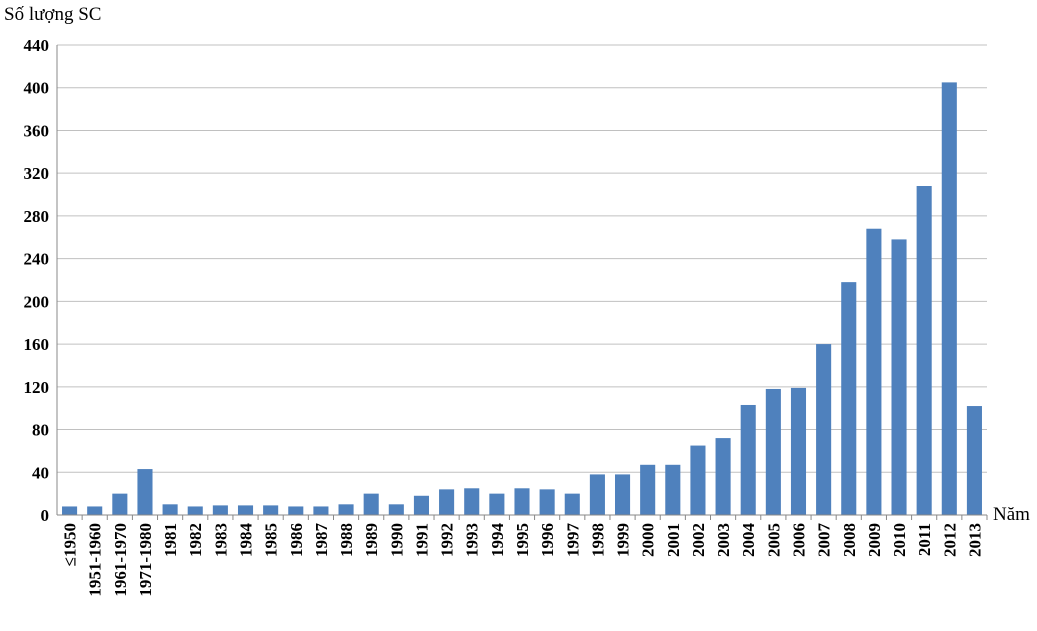 The width and height of the screenshot is (1037, 631). Describe the element at coordinates (874, 540) in the screenshot. I see `x-tick-label: 2009` at that location.